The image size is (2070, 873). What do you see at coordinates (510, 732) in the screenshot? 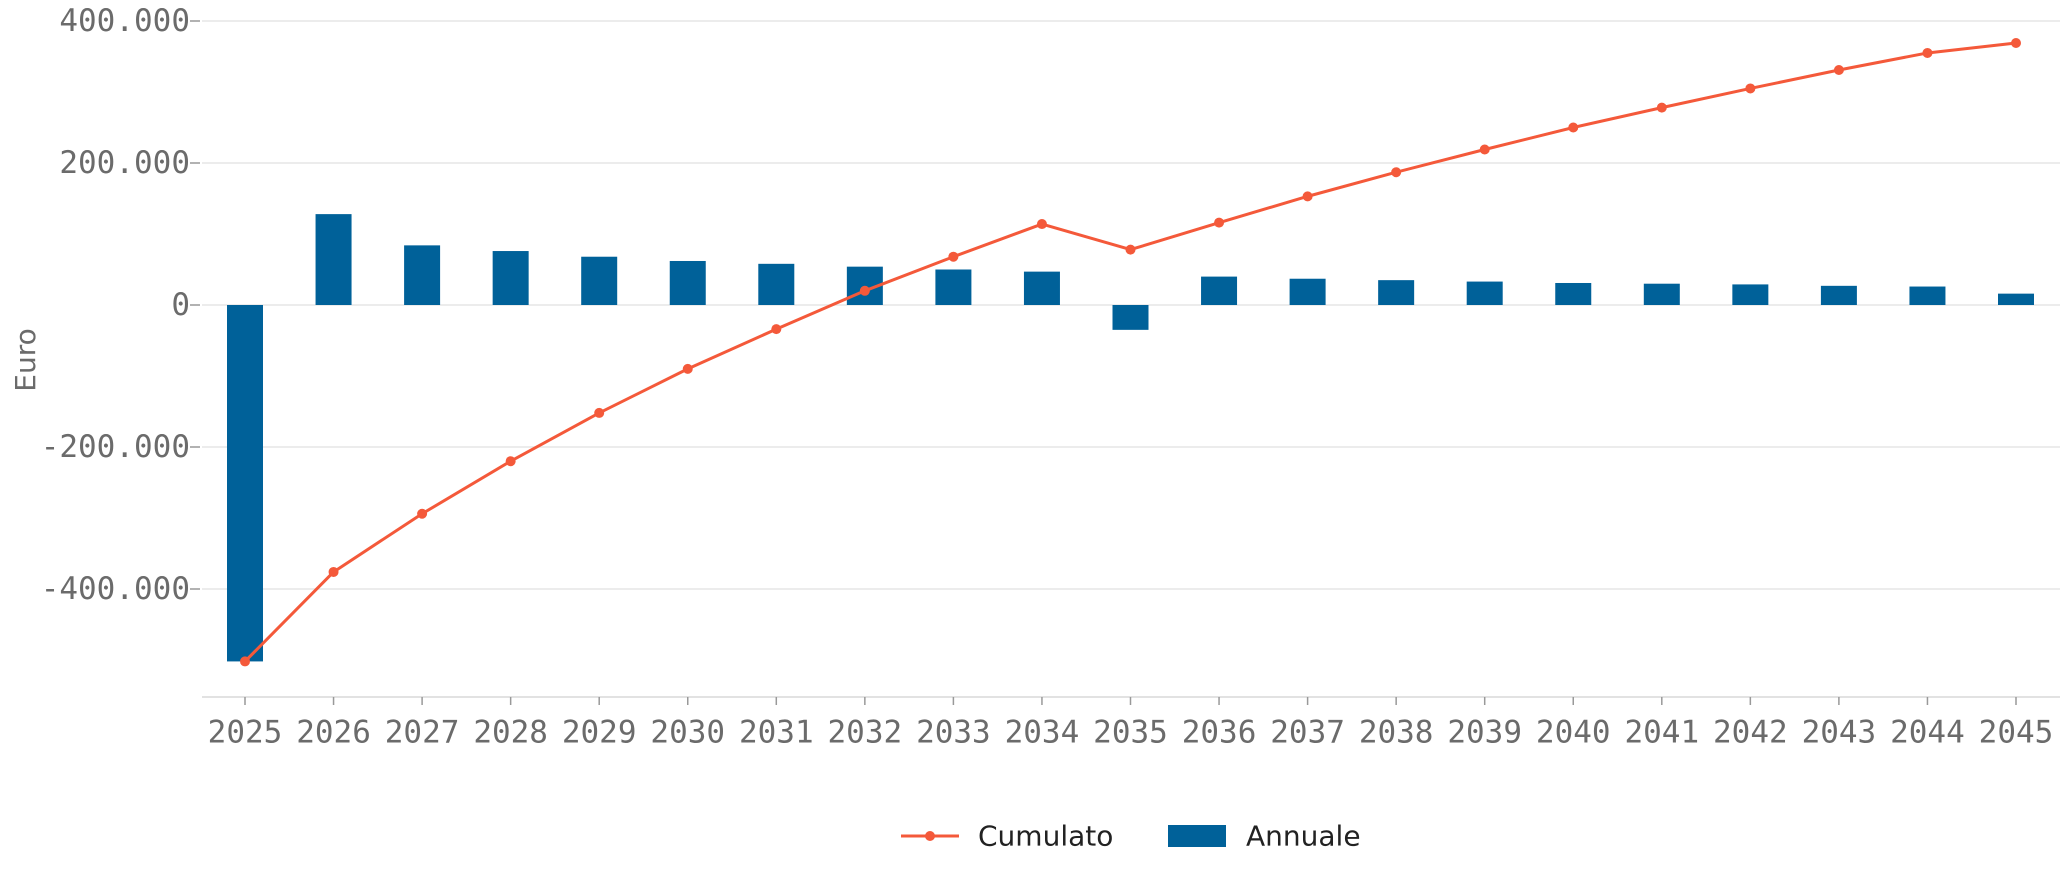
I see `x-tick-label: 2028` at bounding box center [510, 732].